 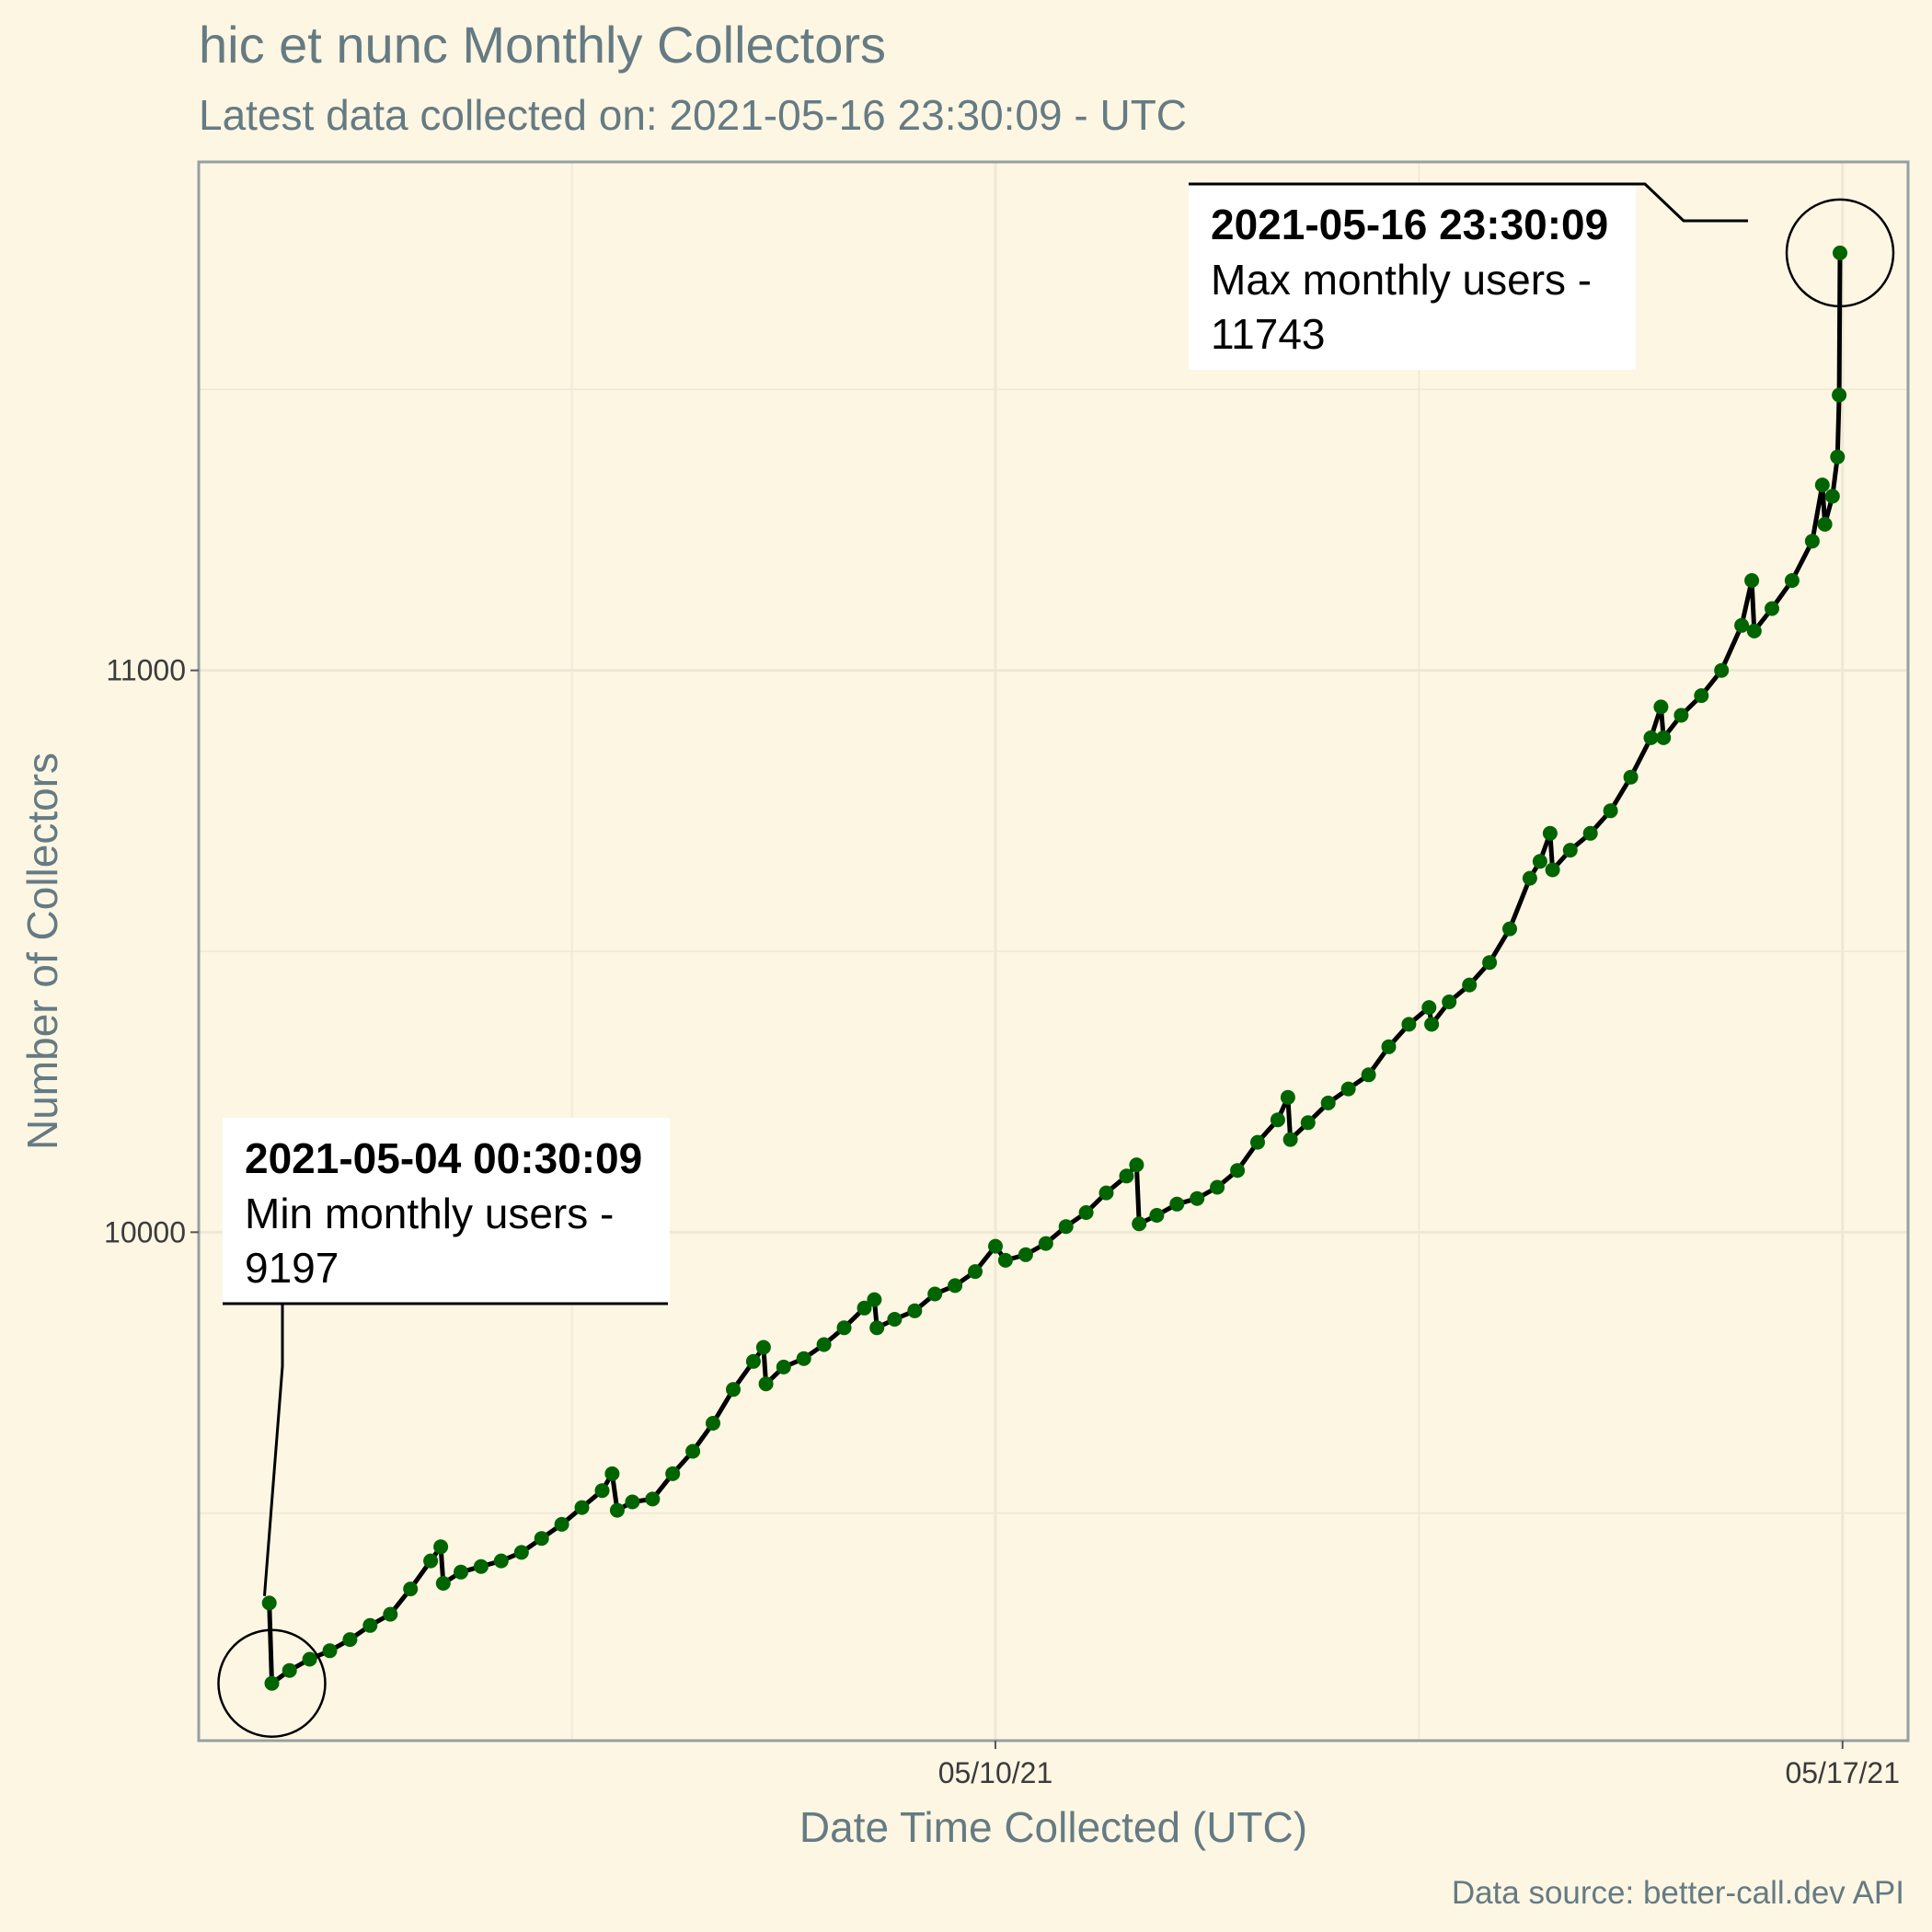 What do you see at coordinates (1053, 1827) in the screenshot?
I see `x-axis-title: Date Time Collected (UTC)` at bounding box center [1053, 1827].